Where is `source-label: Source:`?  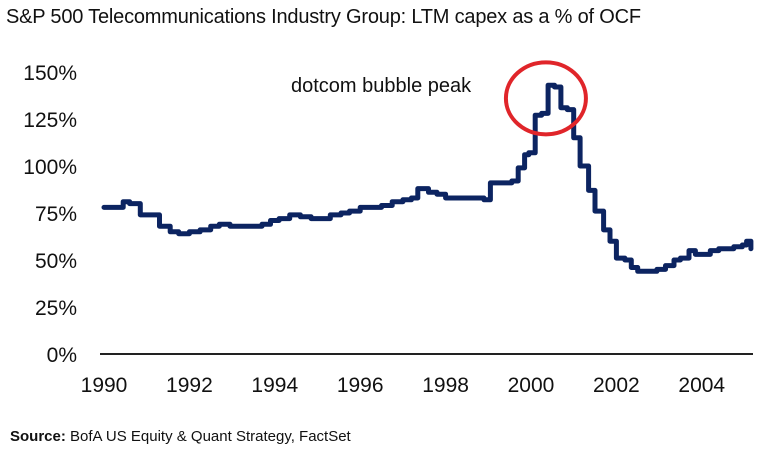 source-label: Source: is located at coordinates (38, 436).